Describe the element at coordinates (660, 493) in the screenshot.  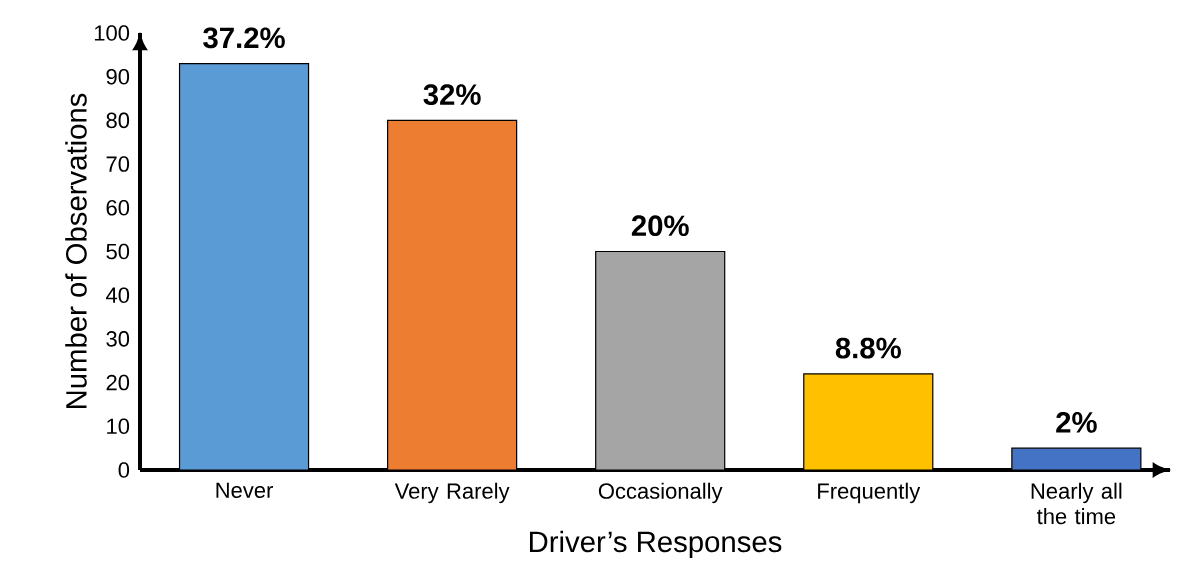
I see `x-tick-label: Occasionally` at that location.